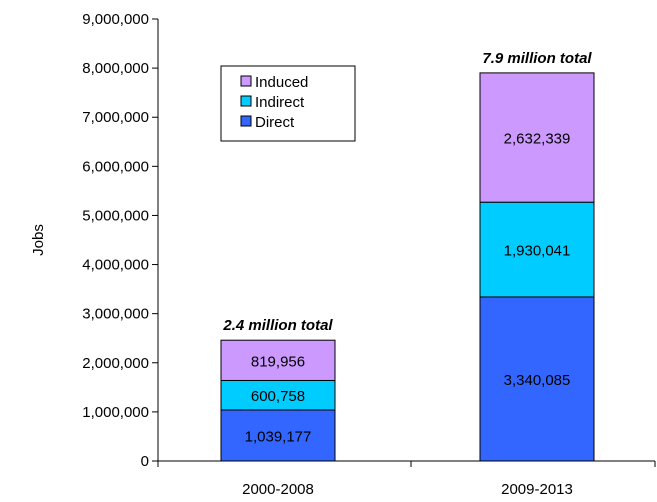 The height and width of the screenshot is (502, 657). I want to click on total-label: 2.4 million total, so click(277, 325).